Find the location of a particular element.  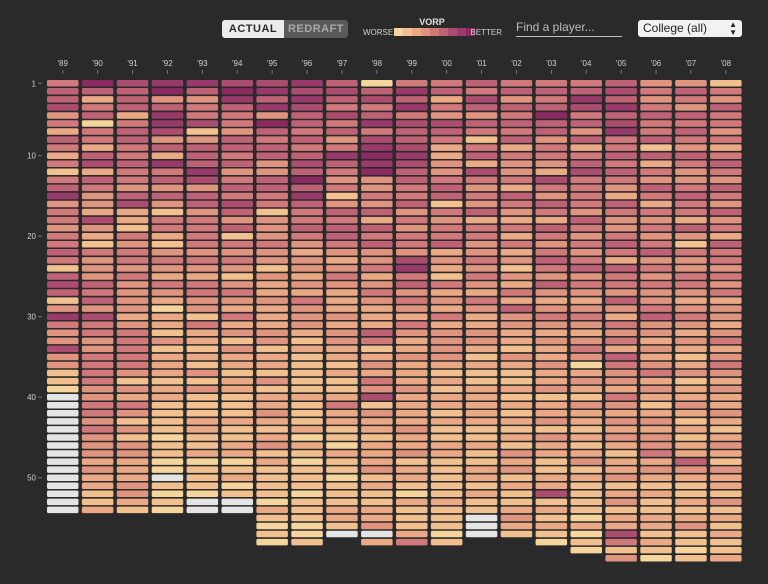

player-search-input is located at coordinates (569, 27).